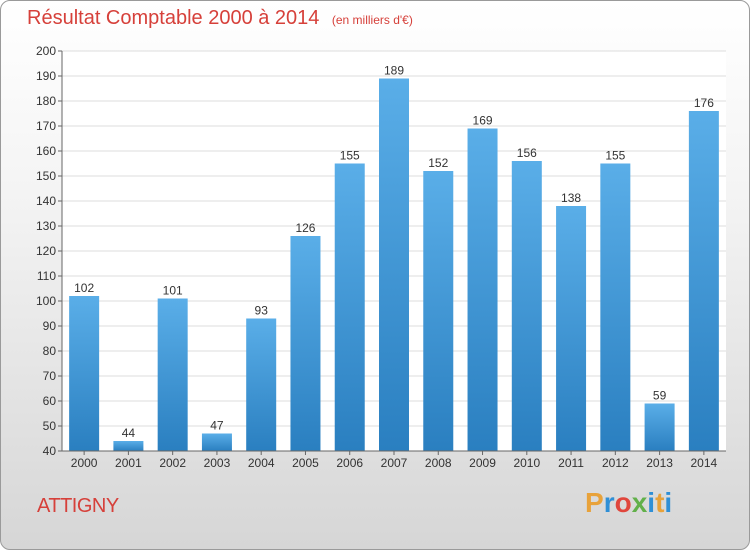 Image resolution: width=750 pixels, height=550 pixels. I want to click on value-label-2009: 169, so click(483, 121).